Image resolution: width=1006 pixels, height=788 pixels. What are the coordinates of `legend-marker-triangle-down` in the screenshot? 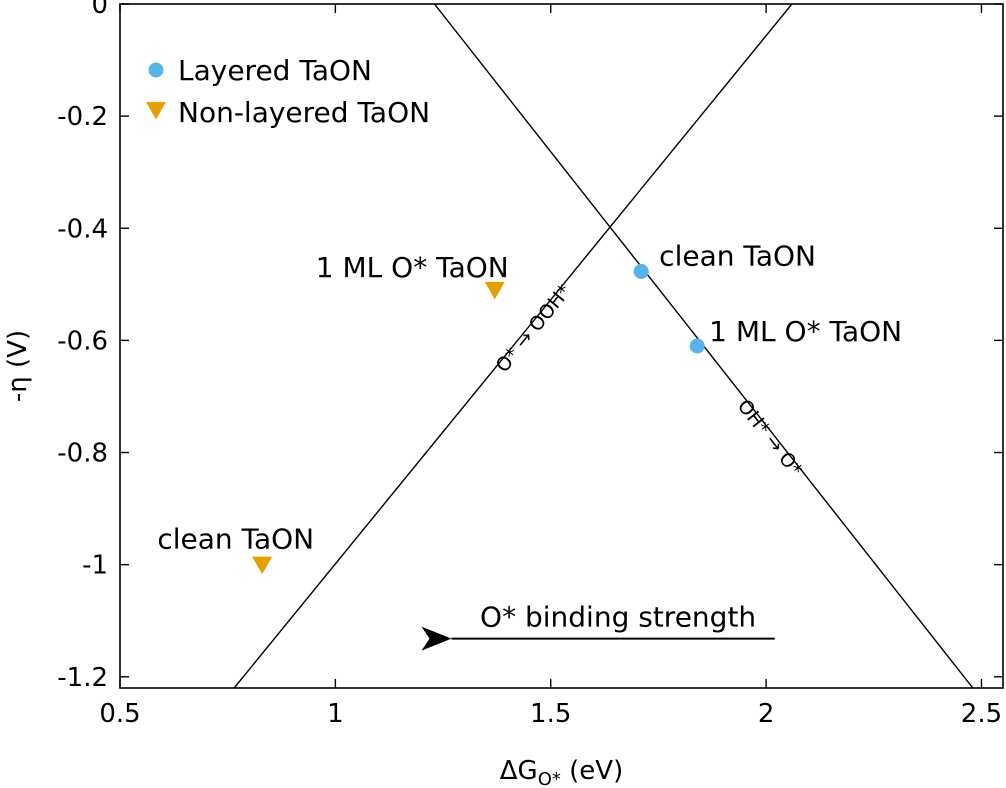 It's located at (156, 111).